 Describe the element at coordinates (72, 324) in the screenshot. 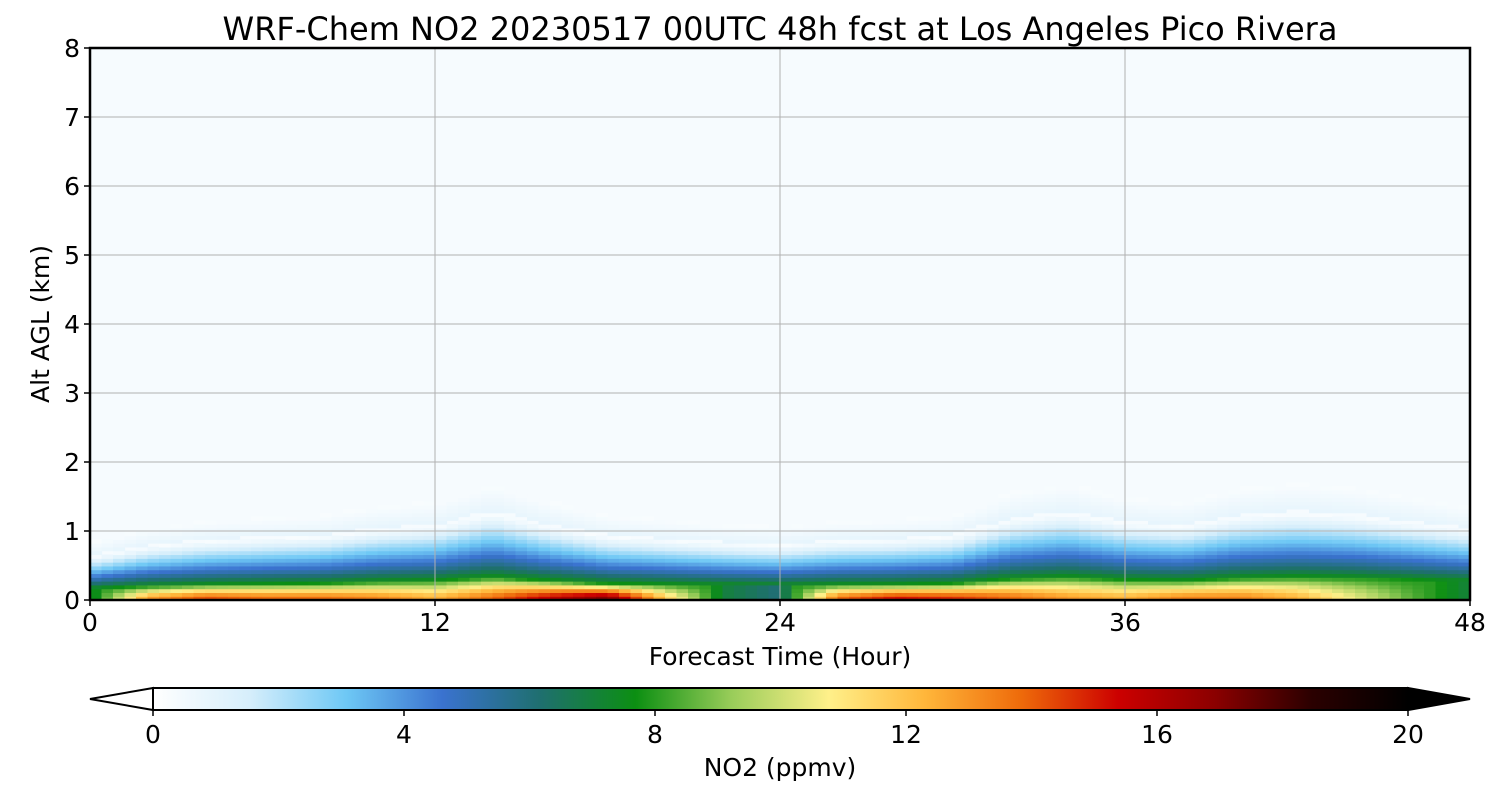

I see `y-tick-label: 4` at that location.